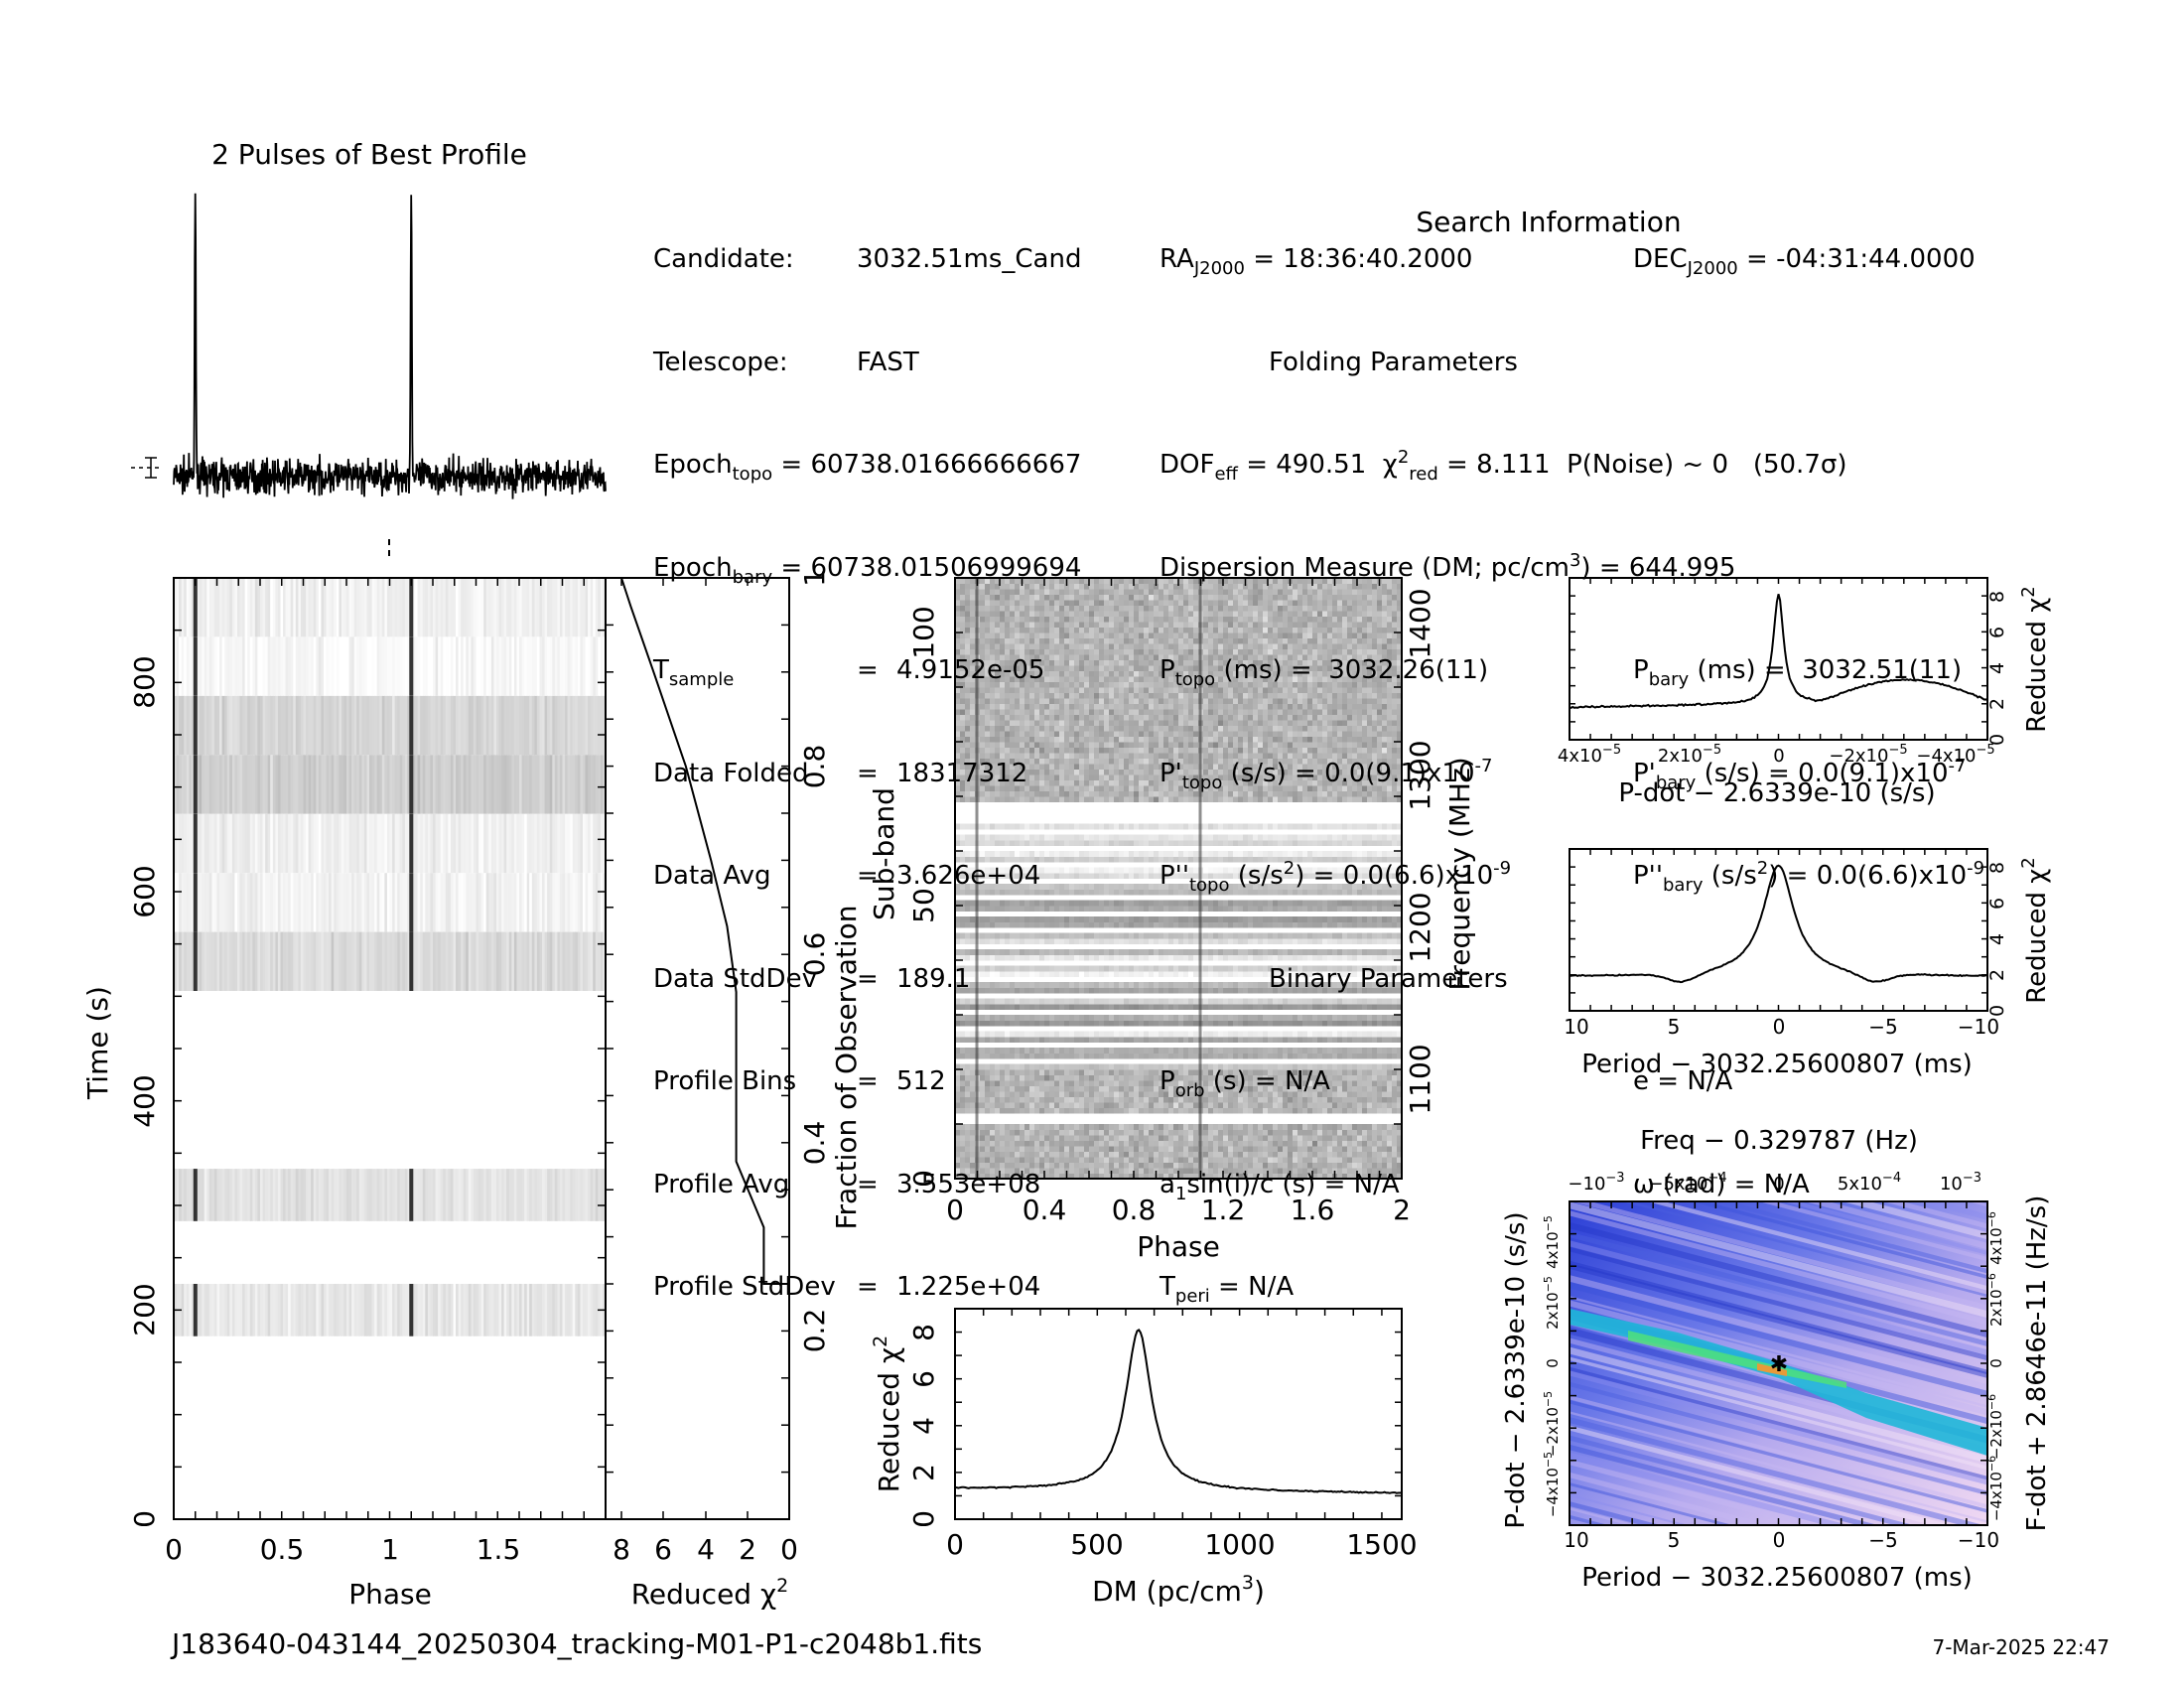 The image size is (2184, 1688). I want to click on ppd-tick-x-2: 0, so click(1779, 1540).